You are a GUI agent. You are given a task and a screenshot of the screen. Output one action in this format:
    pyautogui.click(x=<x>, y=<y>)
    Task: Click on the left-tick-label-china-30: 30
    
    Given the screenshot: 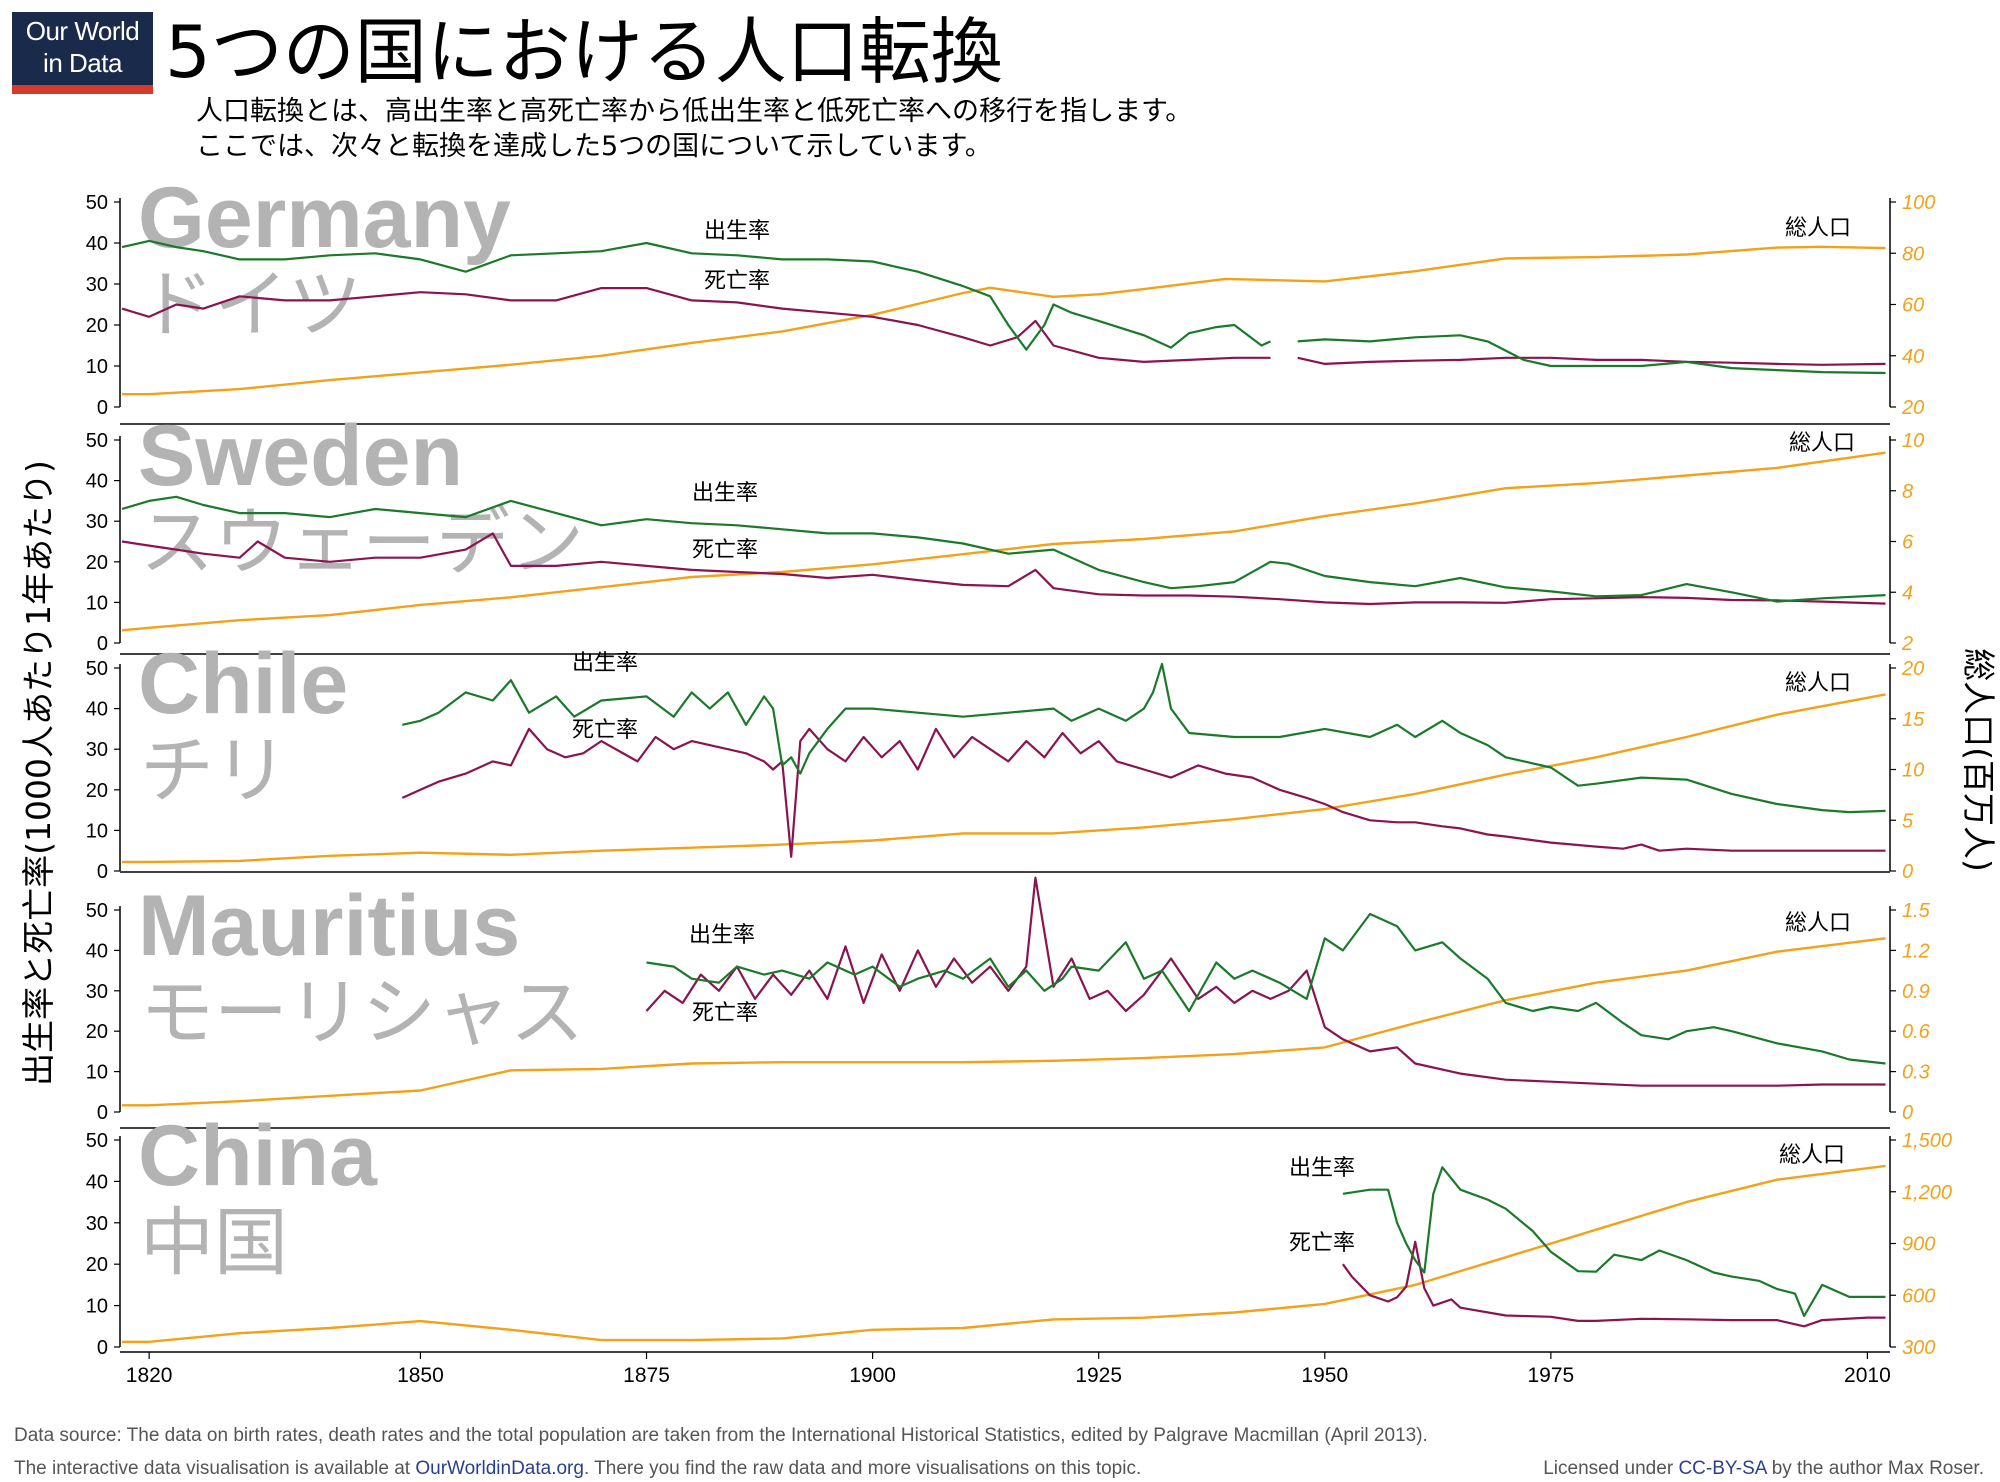 What is the action you would take?
    pyautogui.click(x=97, y=1224)
    